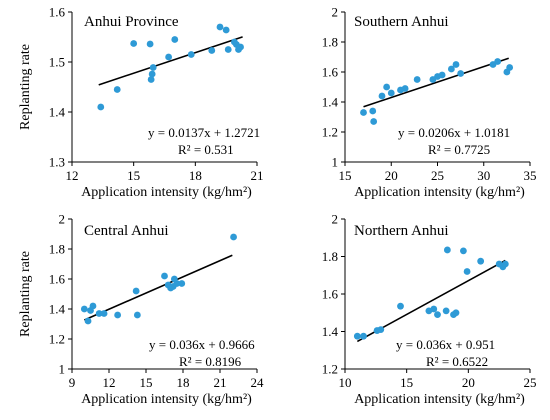 Image resolution: width=550 pixels, height=420 pixels. What do you see at coordinates (445, 344) in the screenshot?
I see `trend-equation: y = 0.036x + 0.951` at bounding box center [445, 344].